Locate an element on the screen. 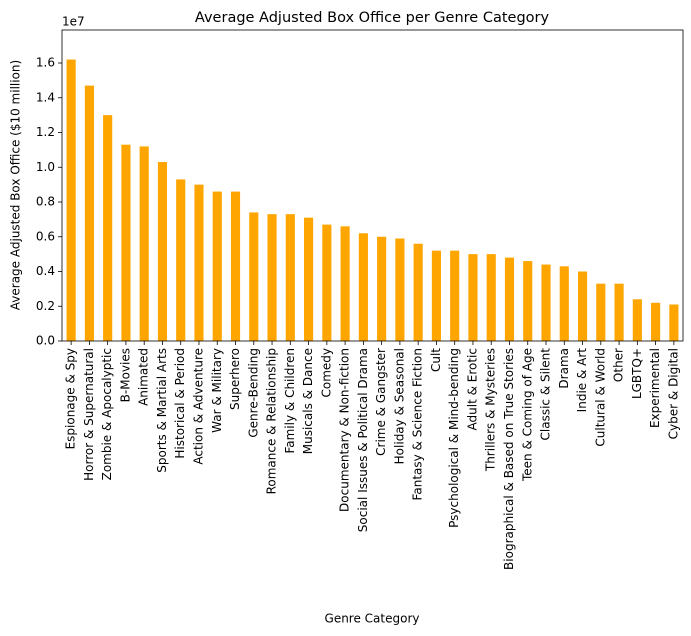 This screenshot has height=636, width=691. x-tick-label: Cult is located at coordinates (436, 360).